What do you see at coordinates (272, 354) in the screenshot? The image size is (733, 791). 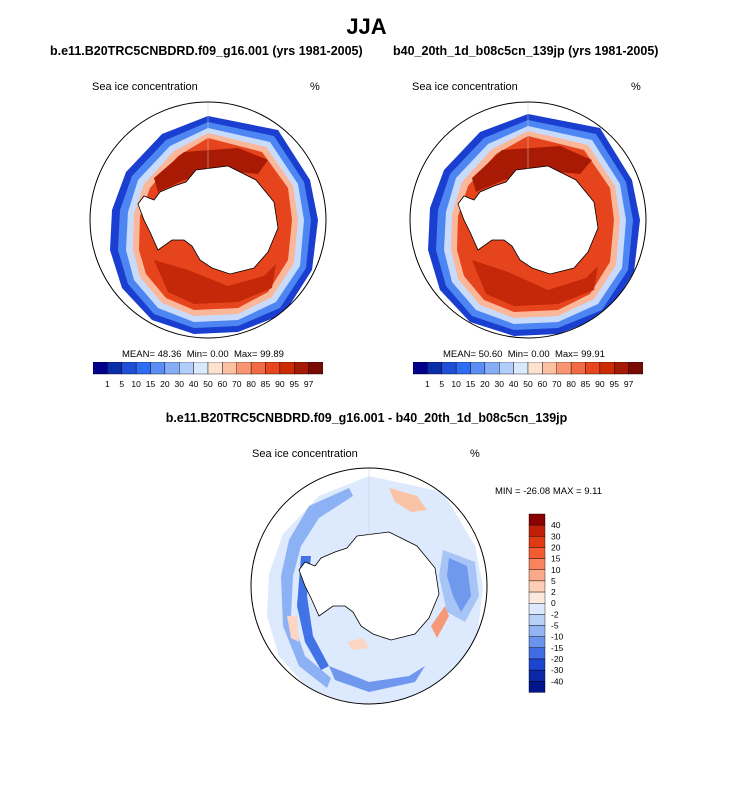 I see `left-max-value: 99.89` at bounding box center [272, 354].